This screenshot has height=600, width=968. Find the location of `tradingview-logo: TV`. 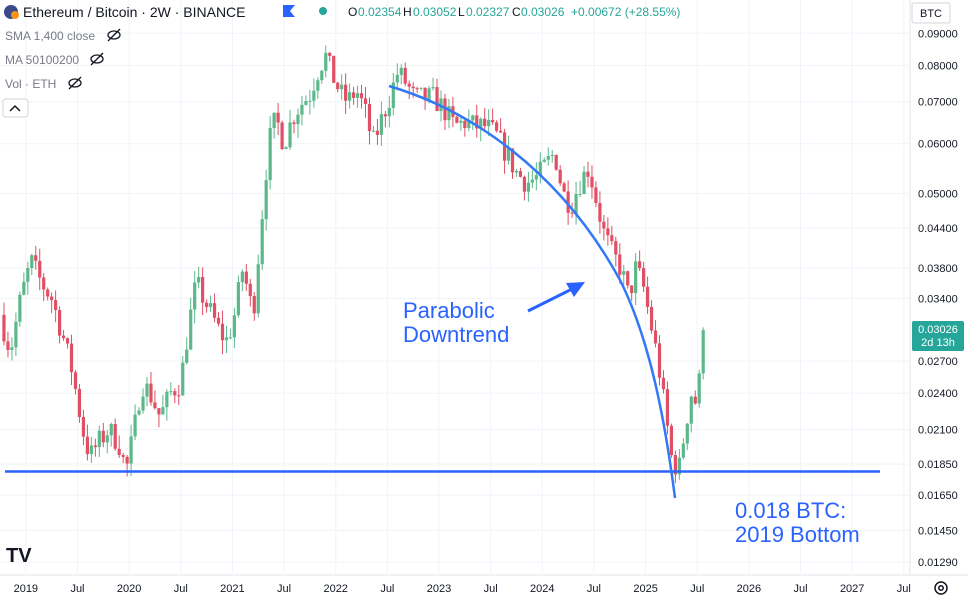

tradingview-logo: TV is located at coordinates (19, 556).